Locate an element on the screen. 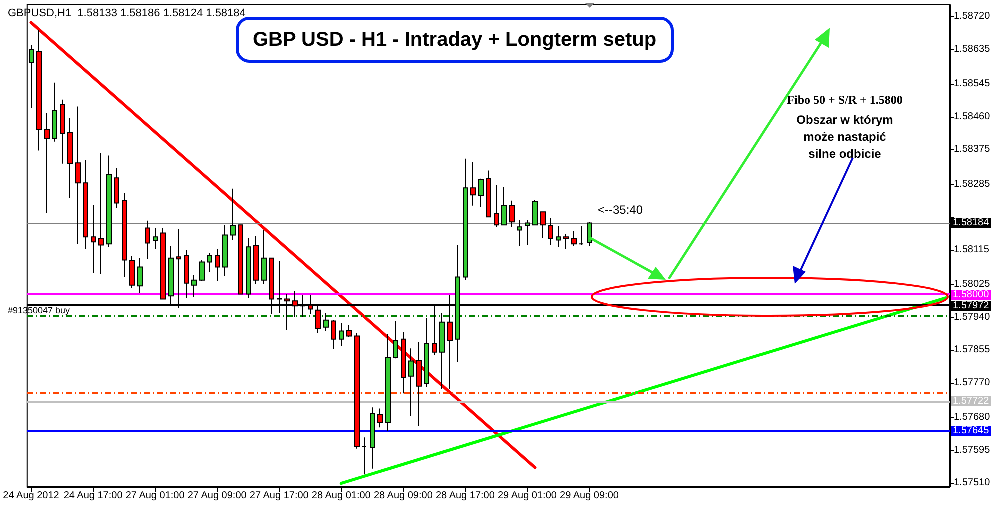 This screenshot has height=507, width=994. y-tick-label: 1.58720 is located at coordinates (972, 16).